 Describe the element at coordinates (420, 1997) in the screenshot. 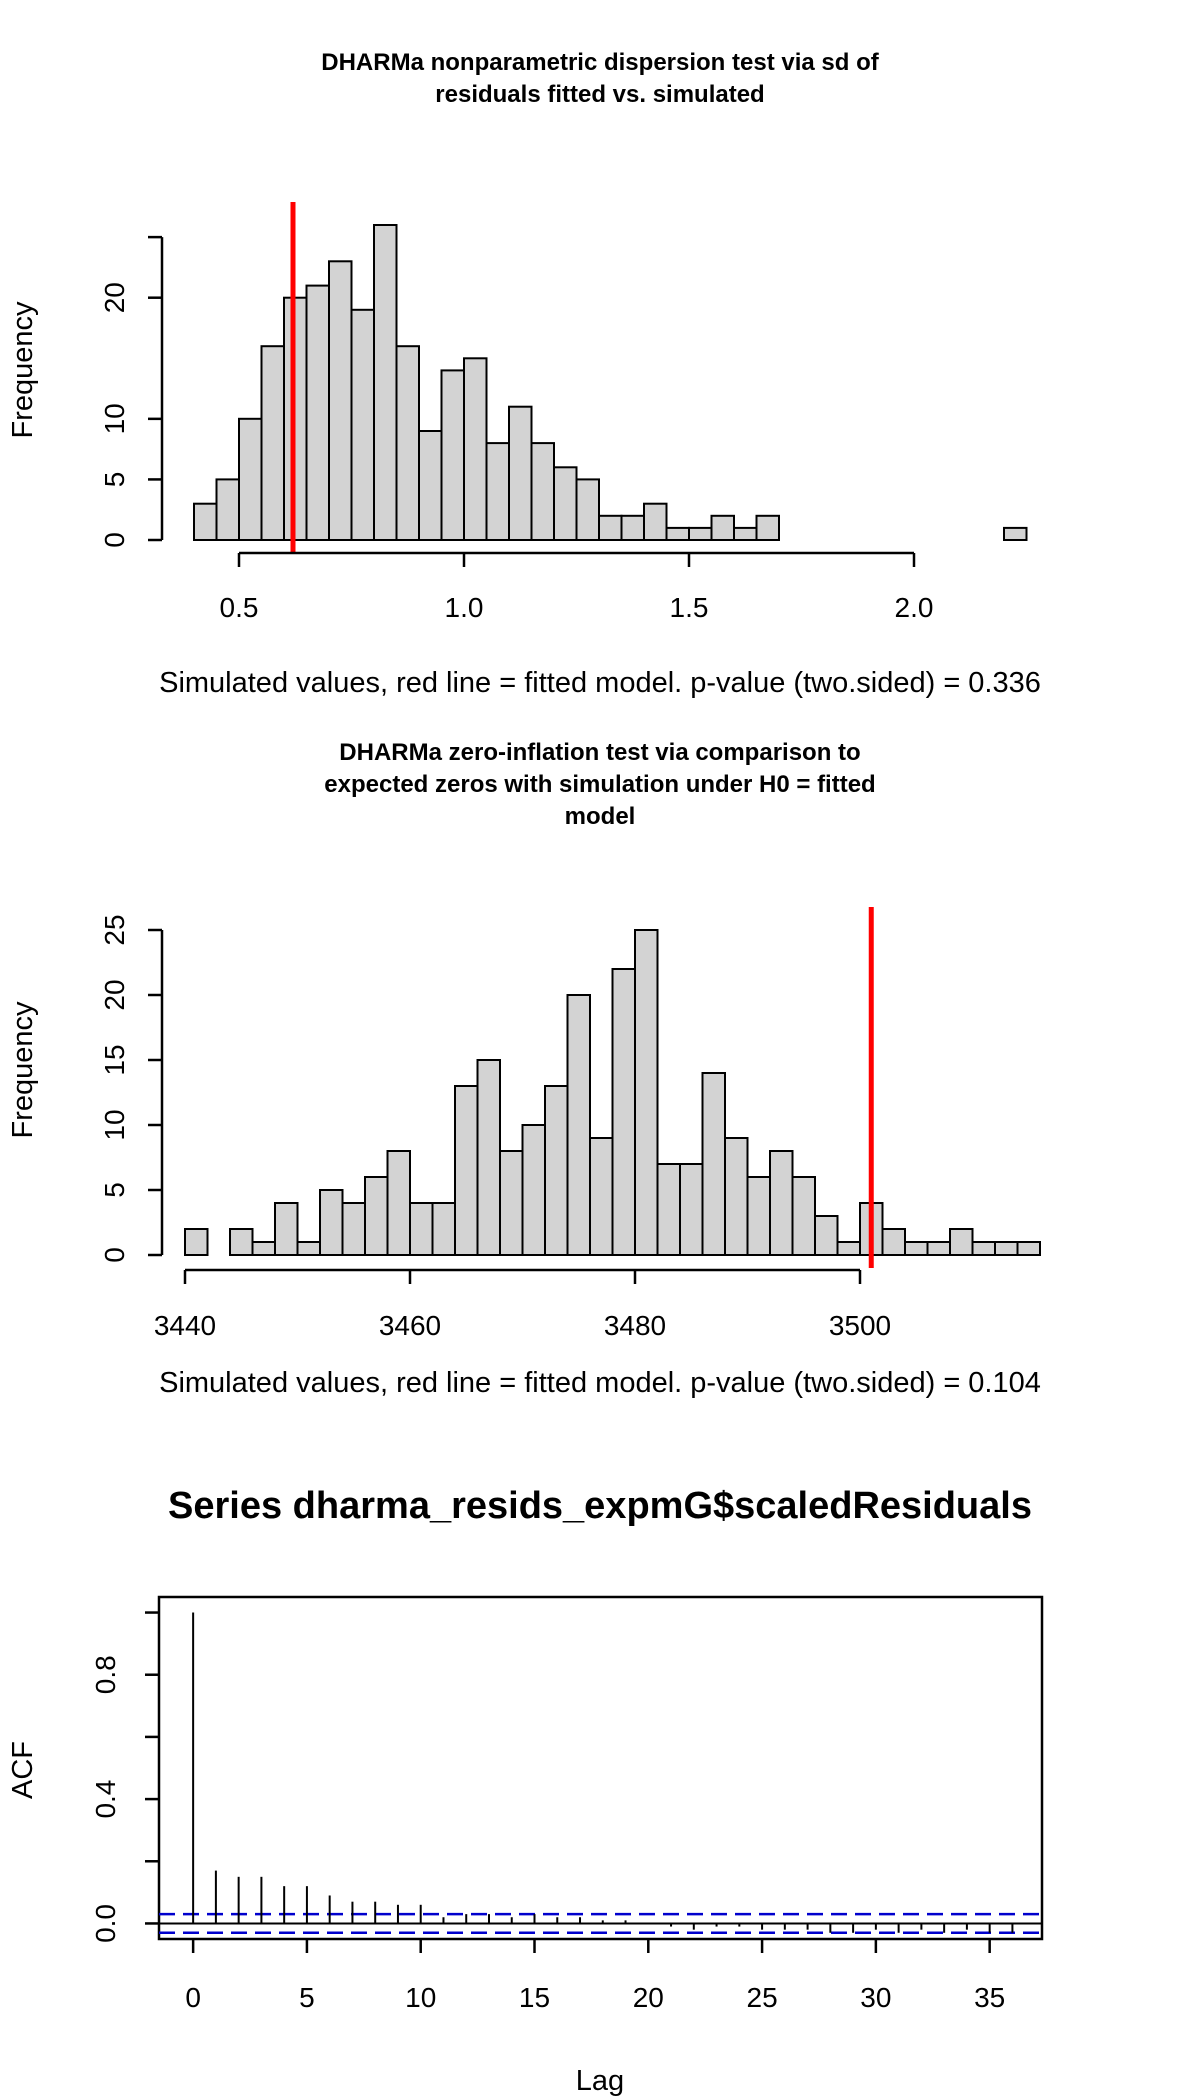

I see `x-tick-label: 10` at that location.